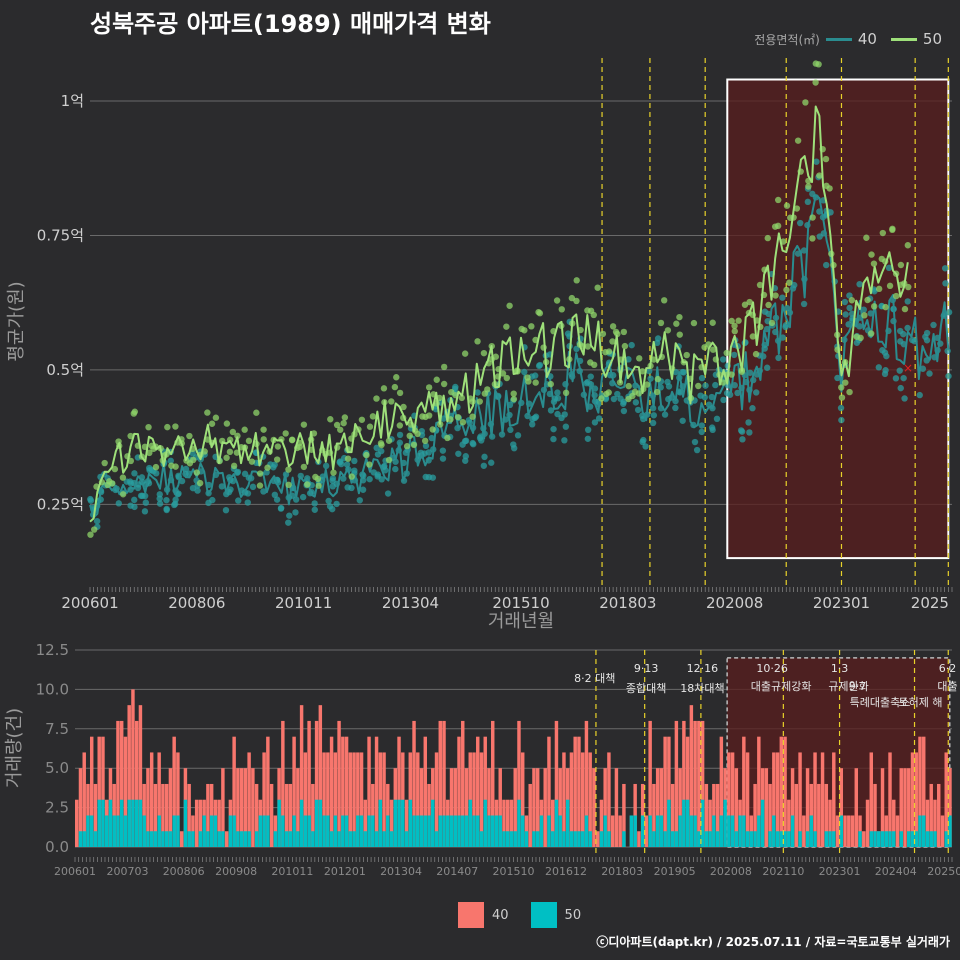  Describe the element at coordinates (646, 668) in the screenshot. I see `policy-annotation: 9·13` at that location.